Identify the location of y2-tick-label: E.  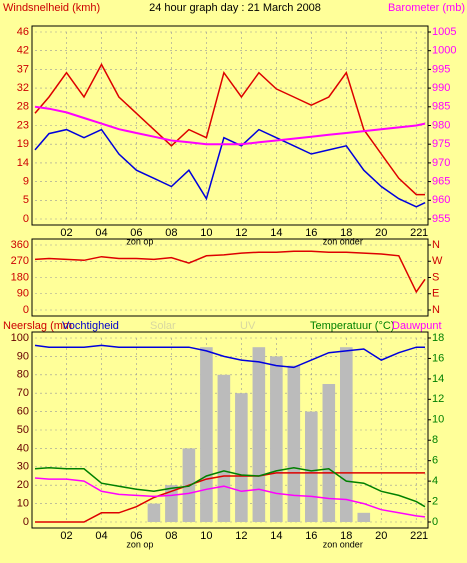
(435, 294).